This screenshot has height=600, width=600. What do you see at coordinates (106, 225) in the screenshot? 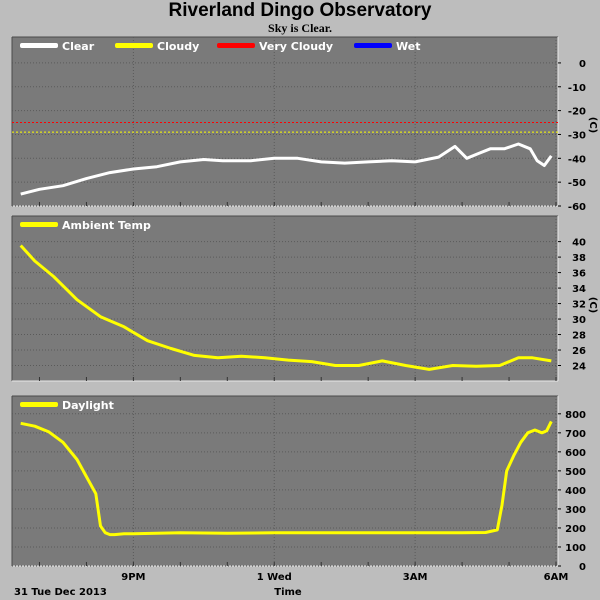
I see `legend-label: Ambient Temp` at bounding box center [106, 225].